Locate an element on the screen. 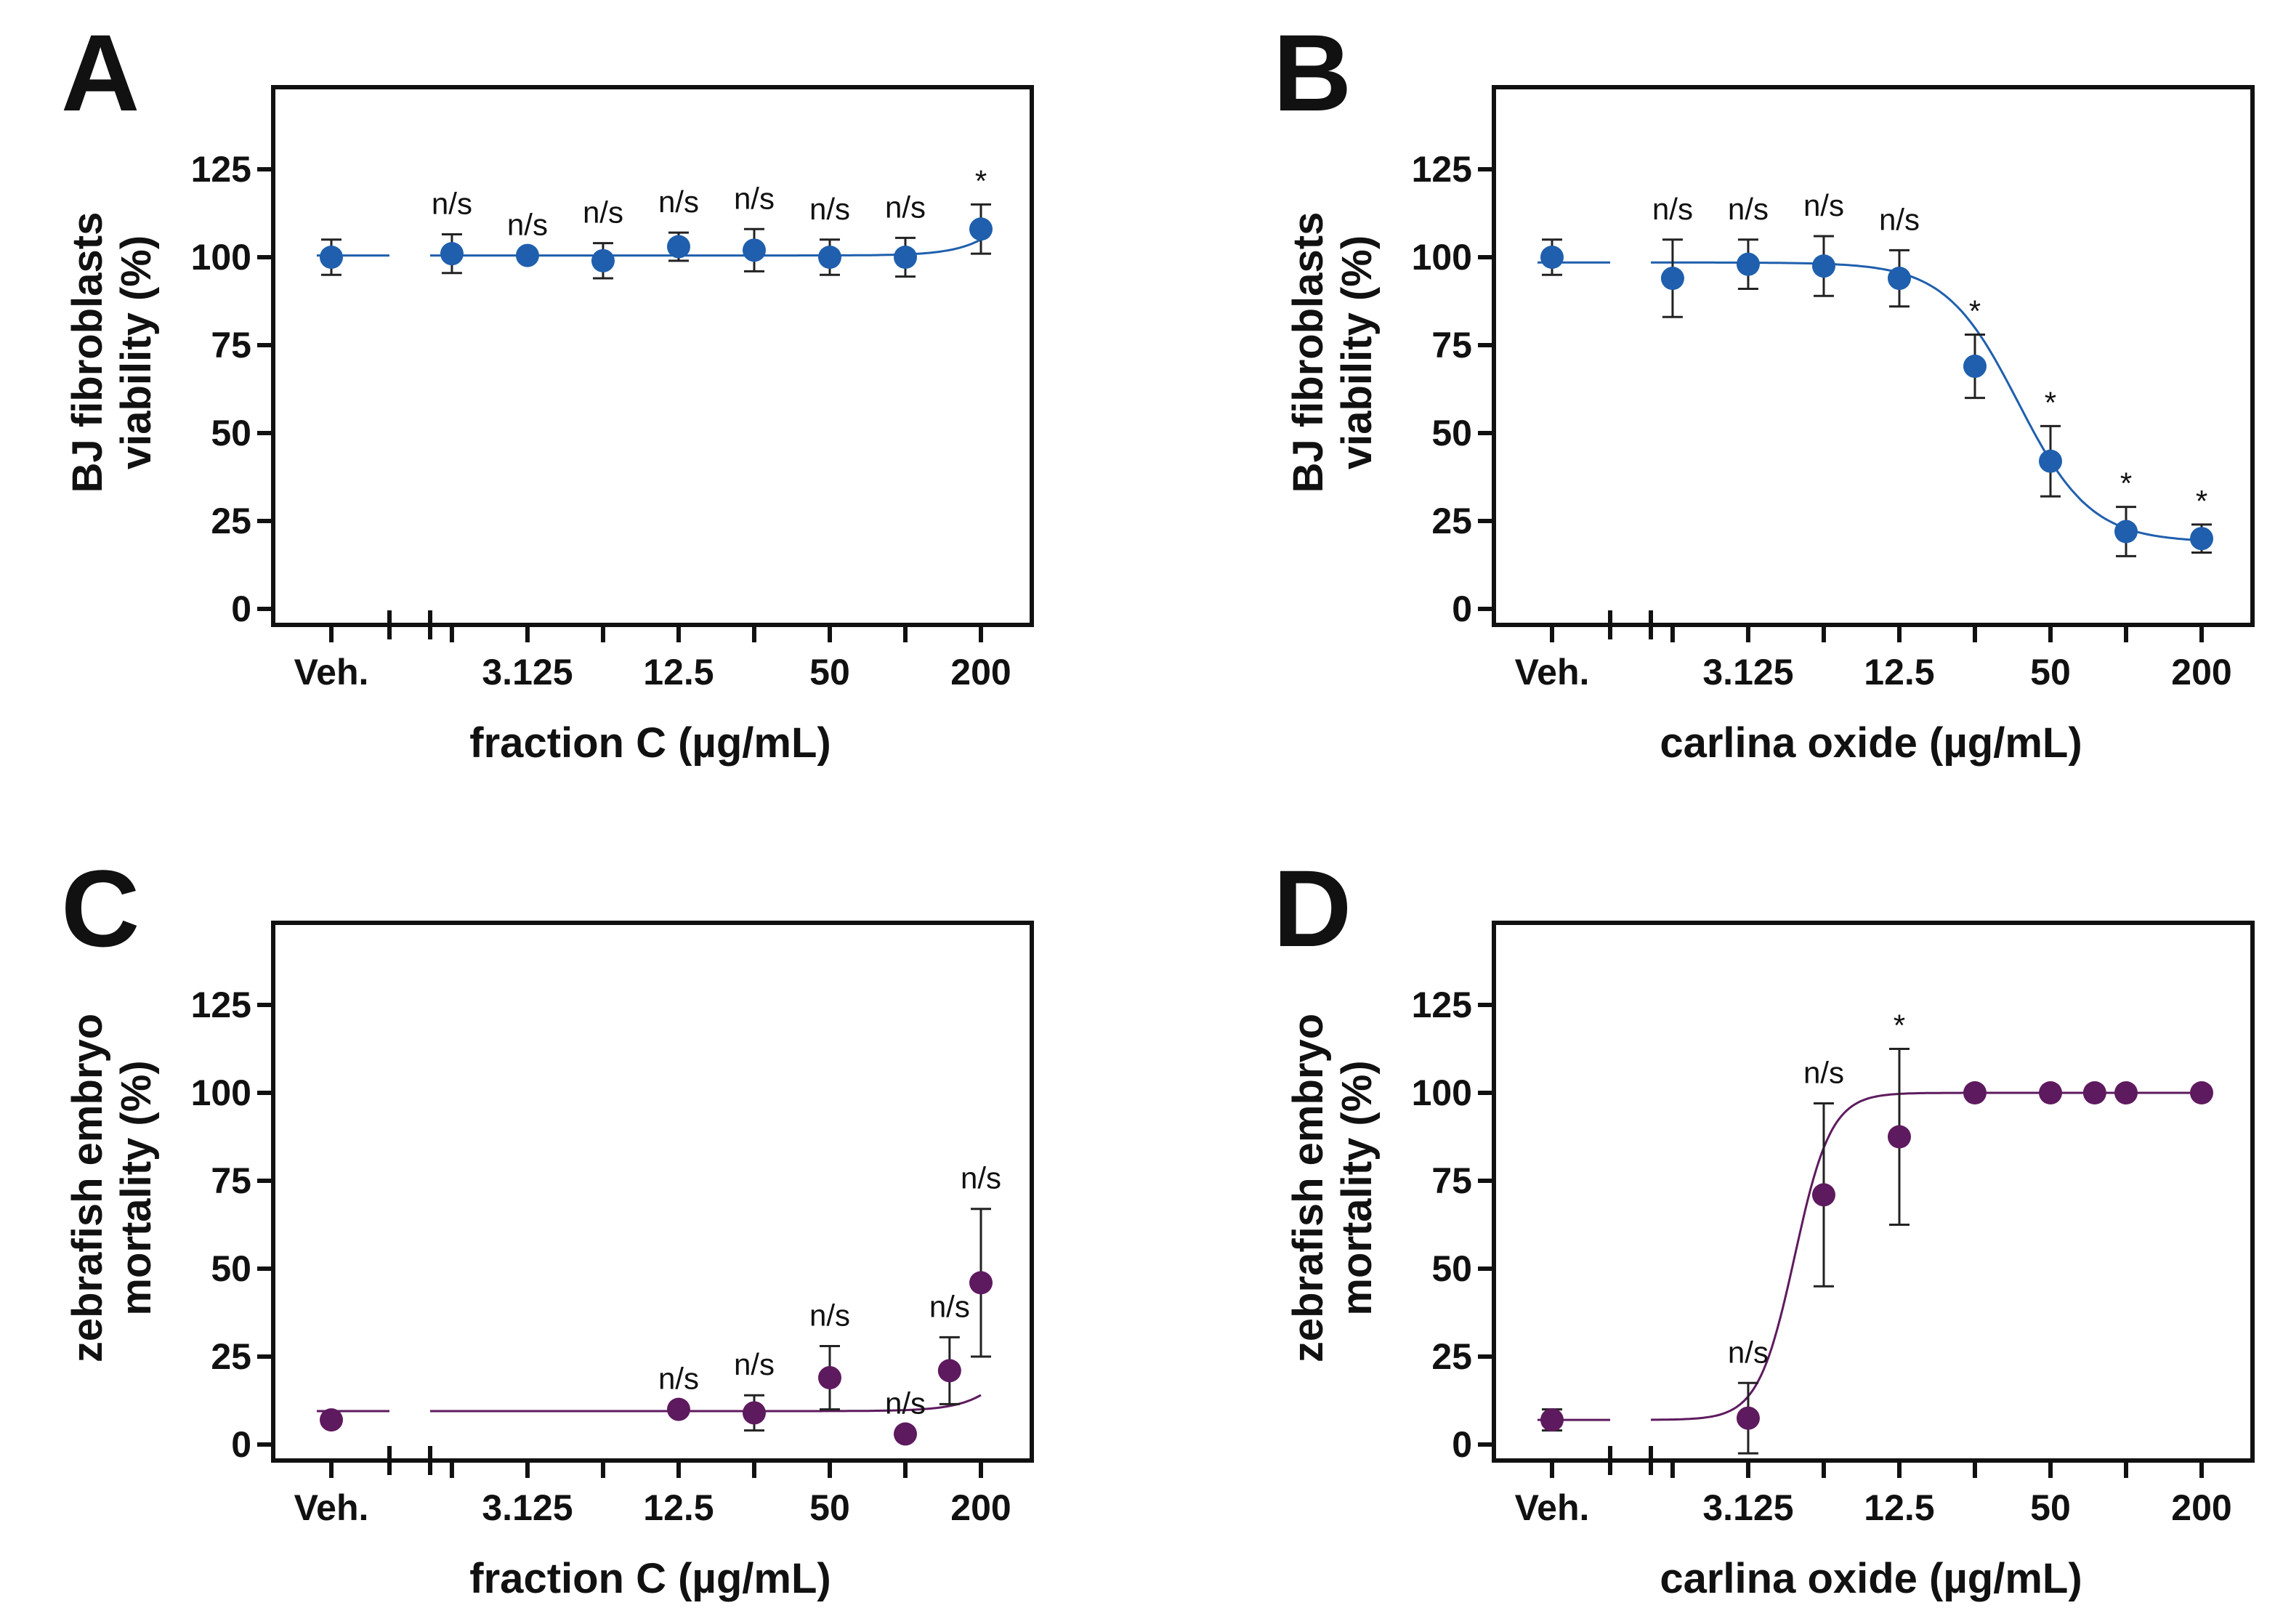 Image resolution: width=2283 pixels, height=1624 pixels. plot-area: 0 25 50 75 100 125 Veh. 3.125 12.5 50 200 n/s n/s * is located at coordinates (1833, 1224).